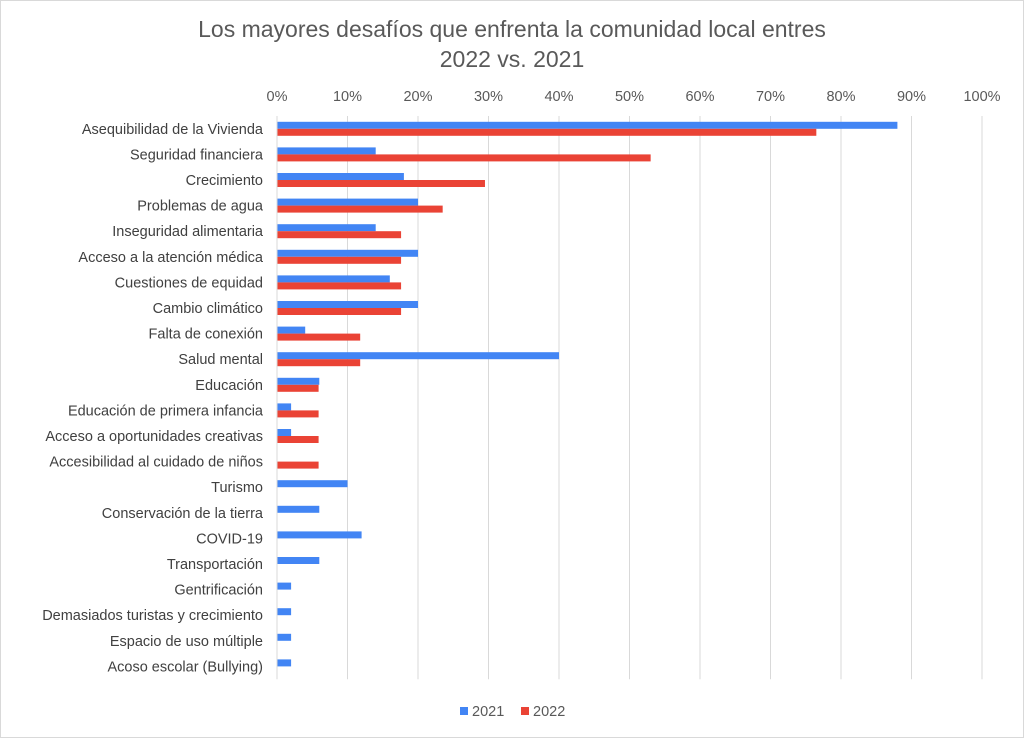  I want to click on category-label: Crecimiento, so click(224, 181).